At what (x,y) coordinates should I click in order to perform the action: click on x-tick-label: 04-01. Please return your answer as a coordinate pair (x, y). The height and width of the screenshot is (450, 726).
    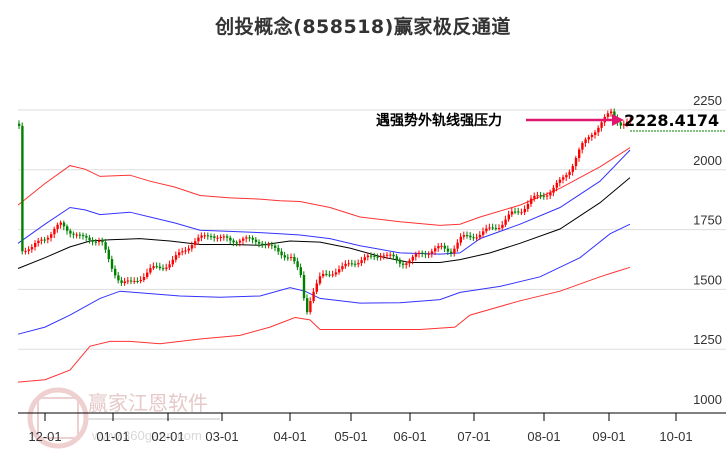
    Looking at the image, I should click on (289, 436).